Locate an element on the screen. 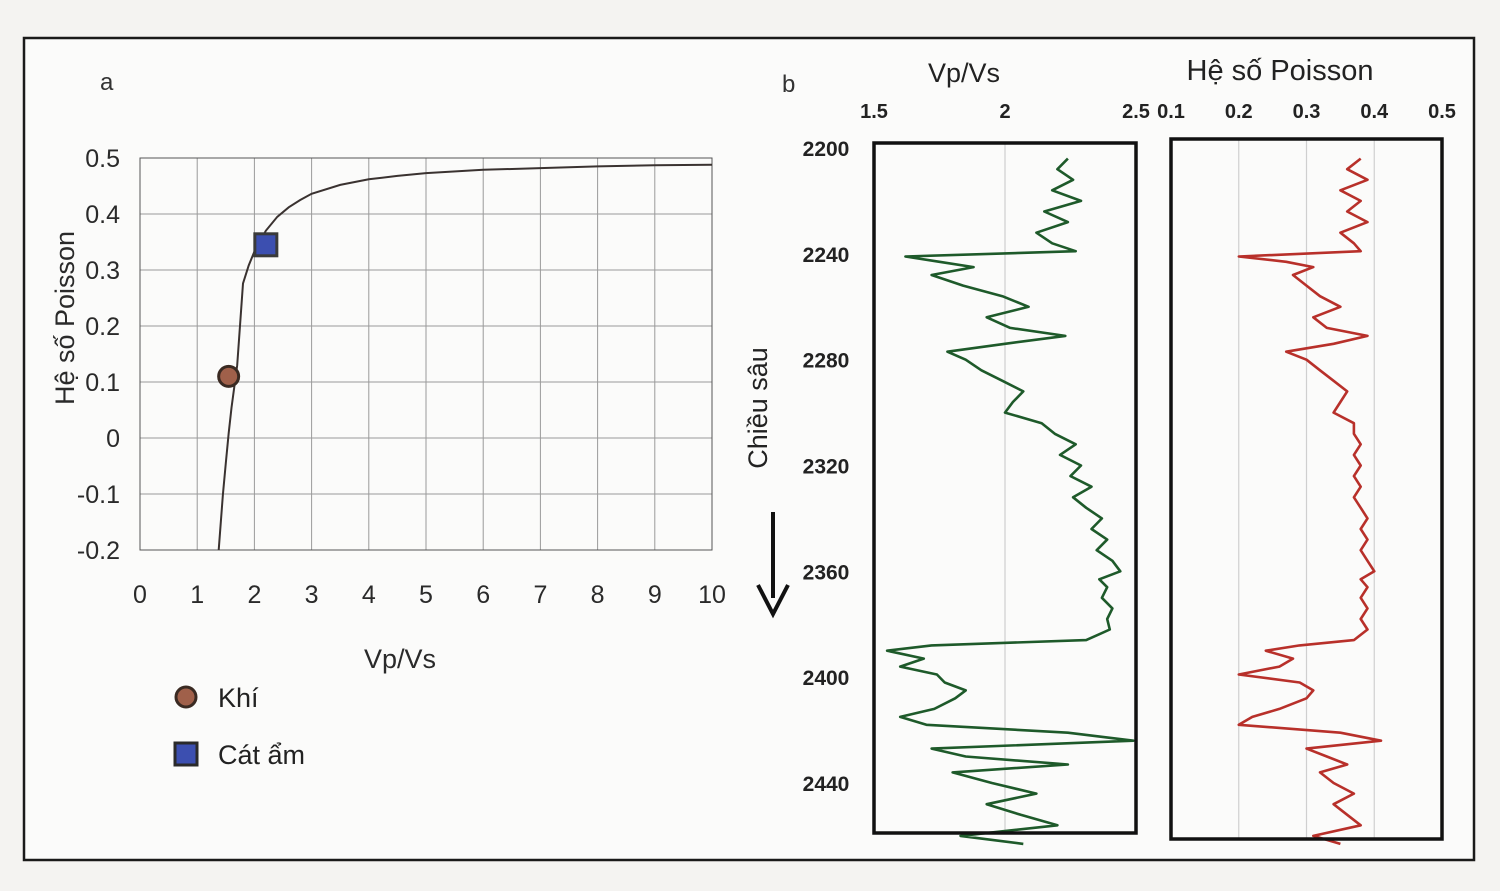  wet-sand-point-marker is located at coordinates (266, 245).